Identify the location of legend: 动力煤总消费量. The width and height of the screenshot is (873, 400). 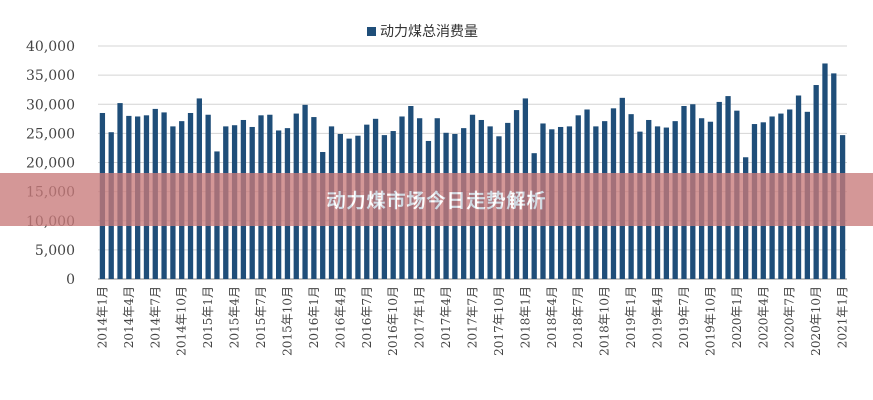
(422, 32).